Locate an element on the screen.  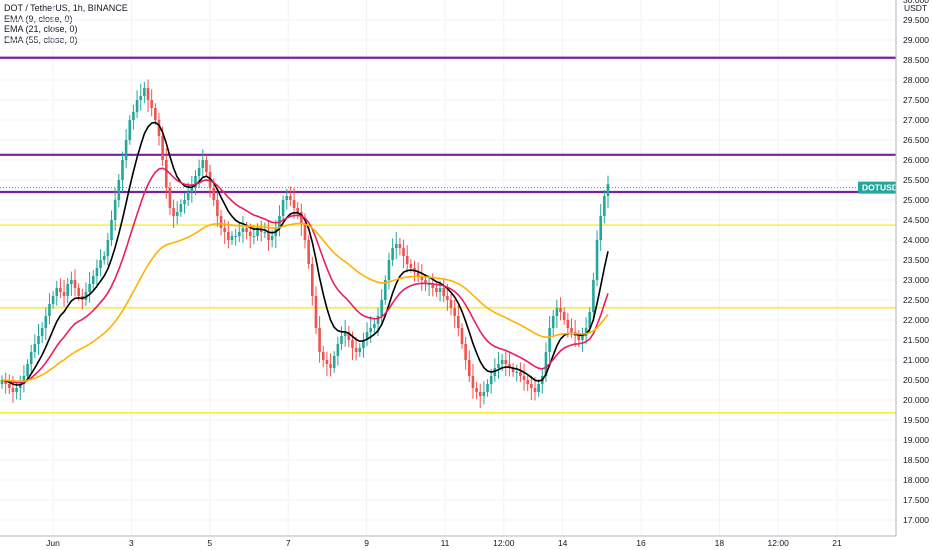
y-tick-label: 24.000 is located at coordinates (916, 240).